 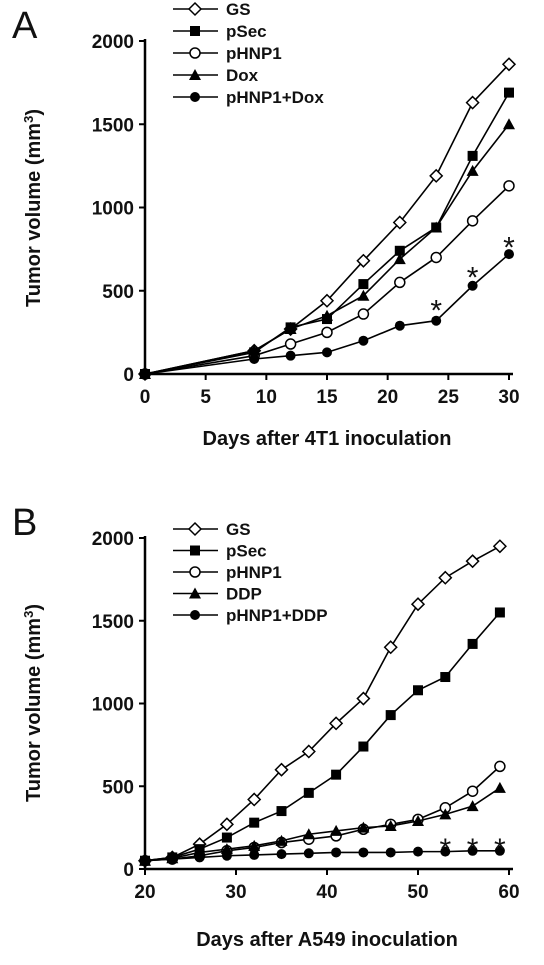 I want to click on y-tick-label: 1000, so click(x=113, y=209).